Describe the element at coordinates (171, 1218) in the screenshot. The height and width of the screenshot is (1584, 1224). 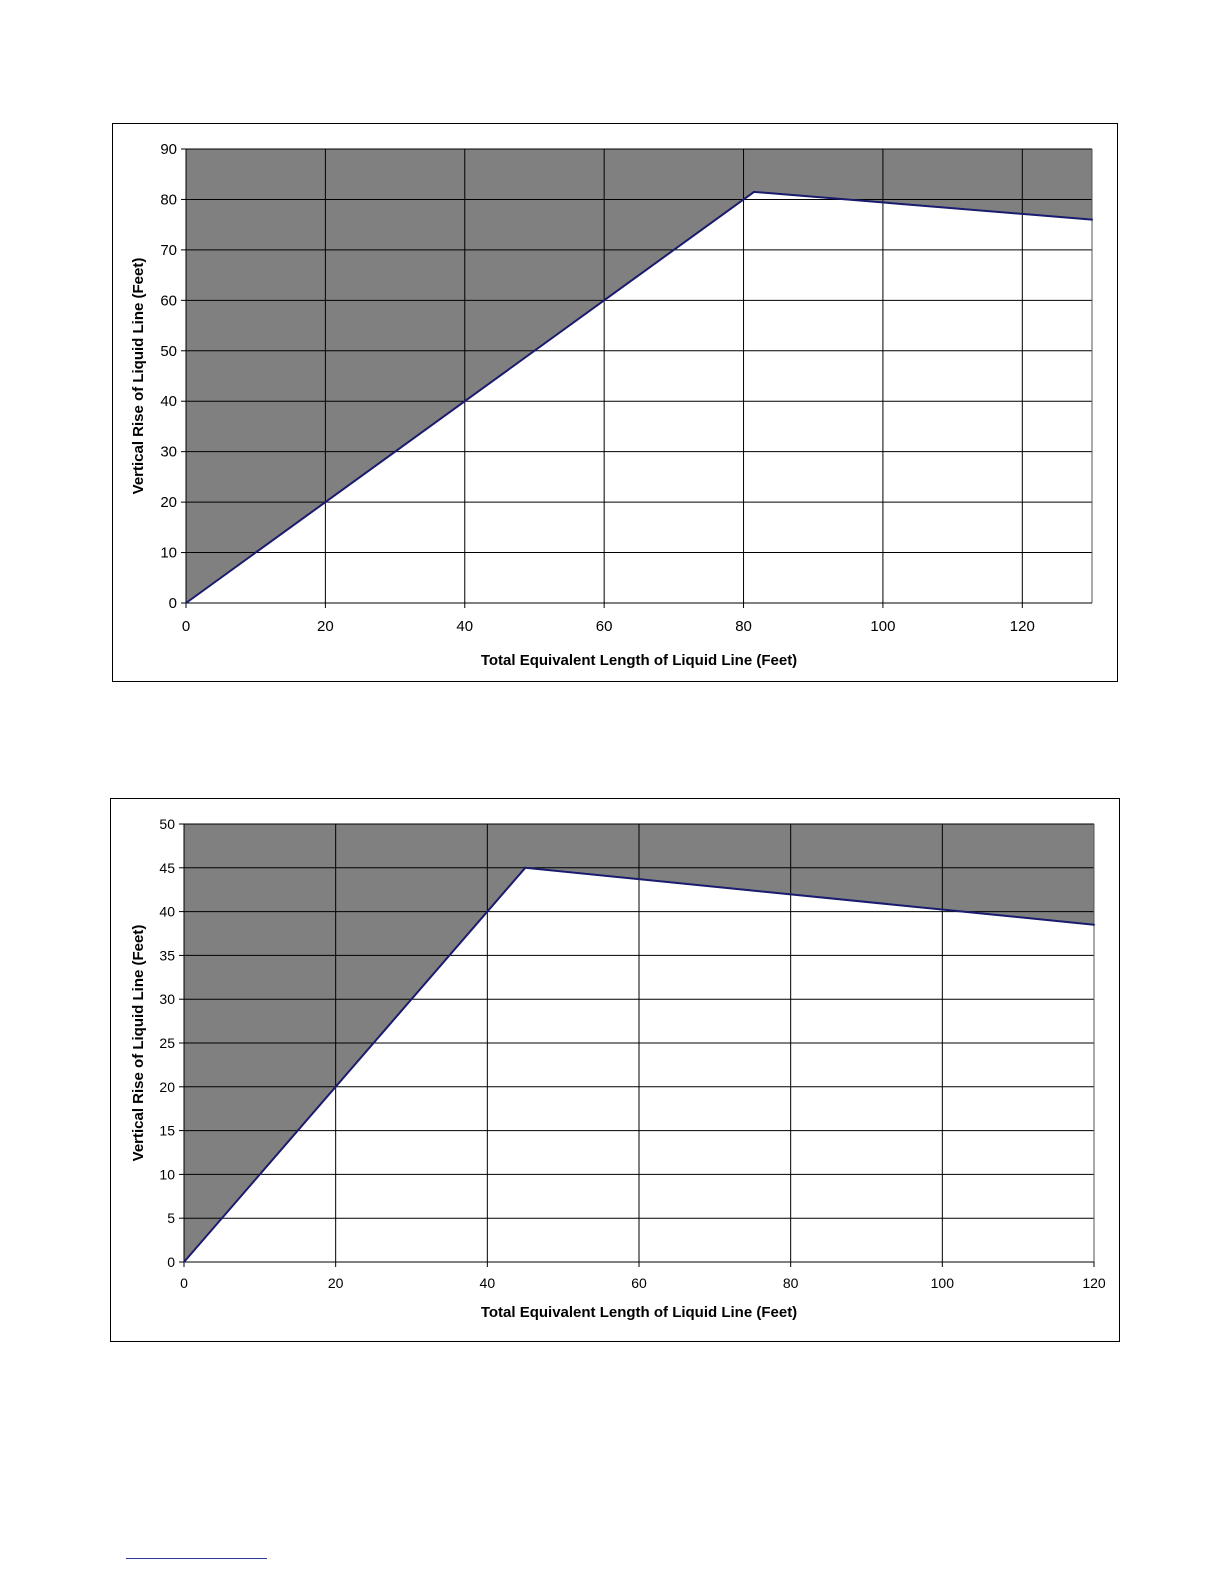
I see `y-tick-label: 5` at that location.